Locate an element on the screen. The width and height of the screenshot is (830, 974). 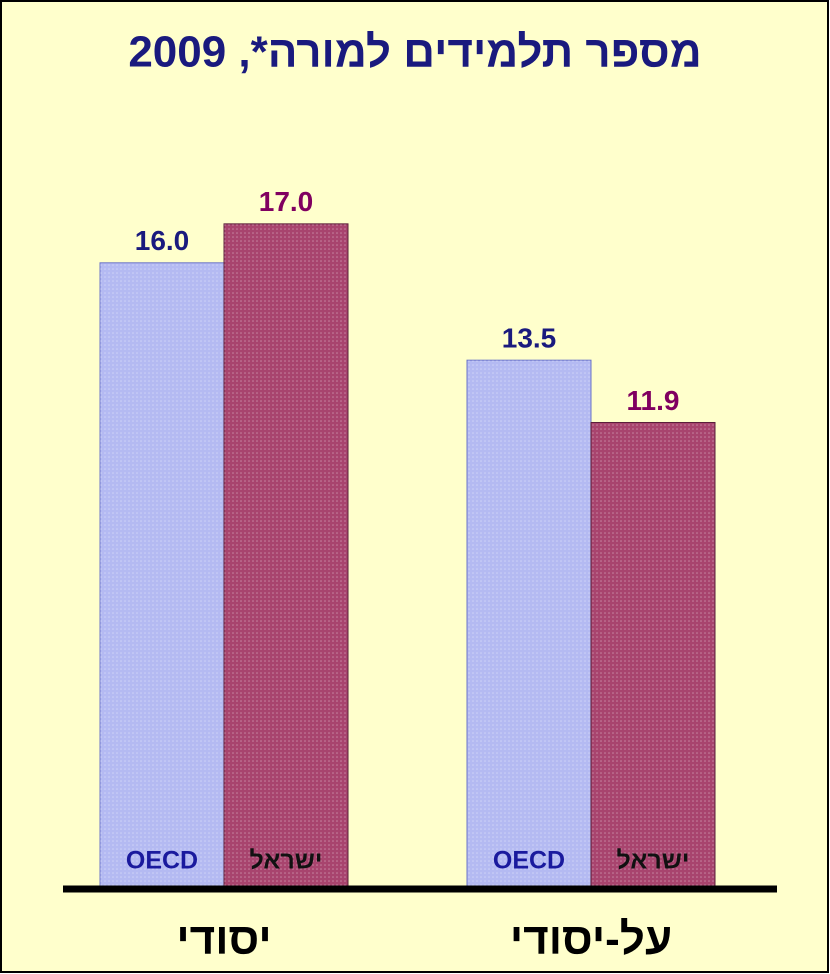
category-label: על-יסודי is located at coordinates (591, 939).